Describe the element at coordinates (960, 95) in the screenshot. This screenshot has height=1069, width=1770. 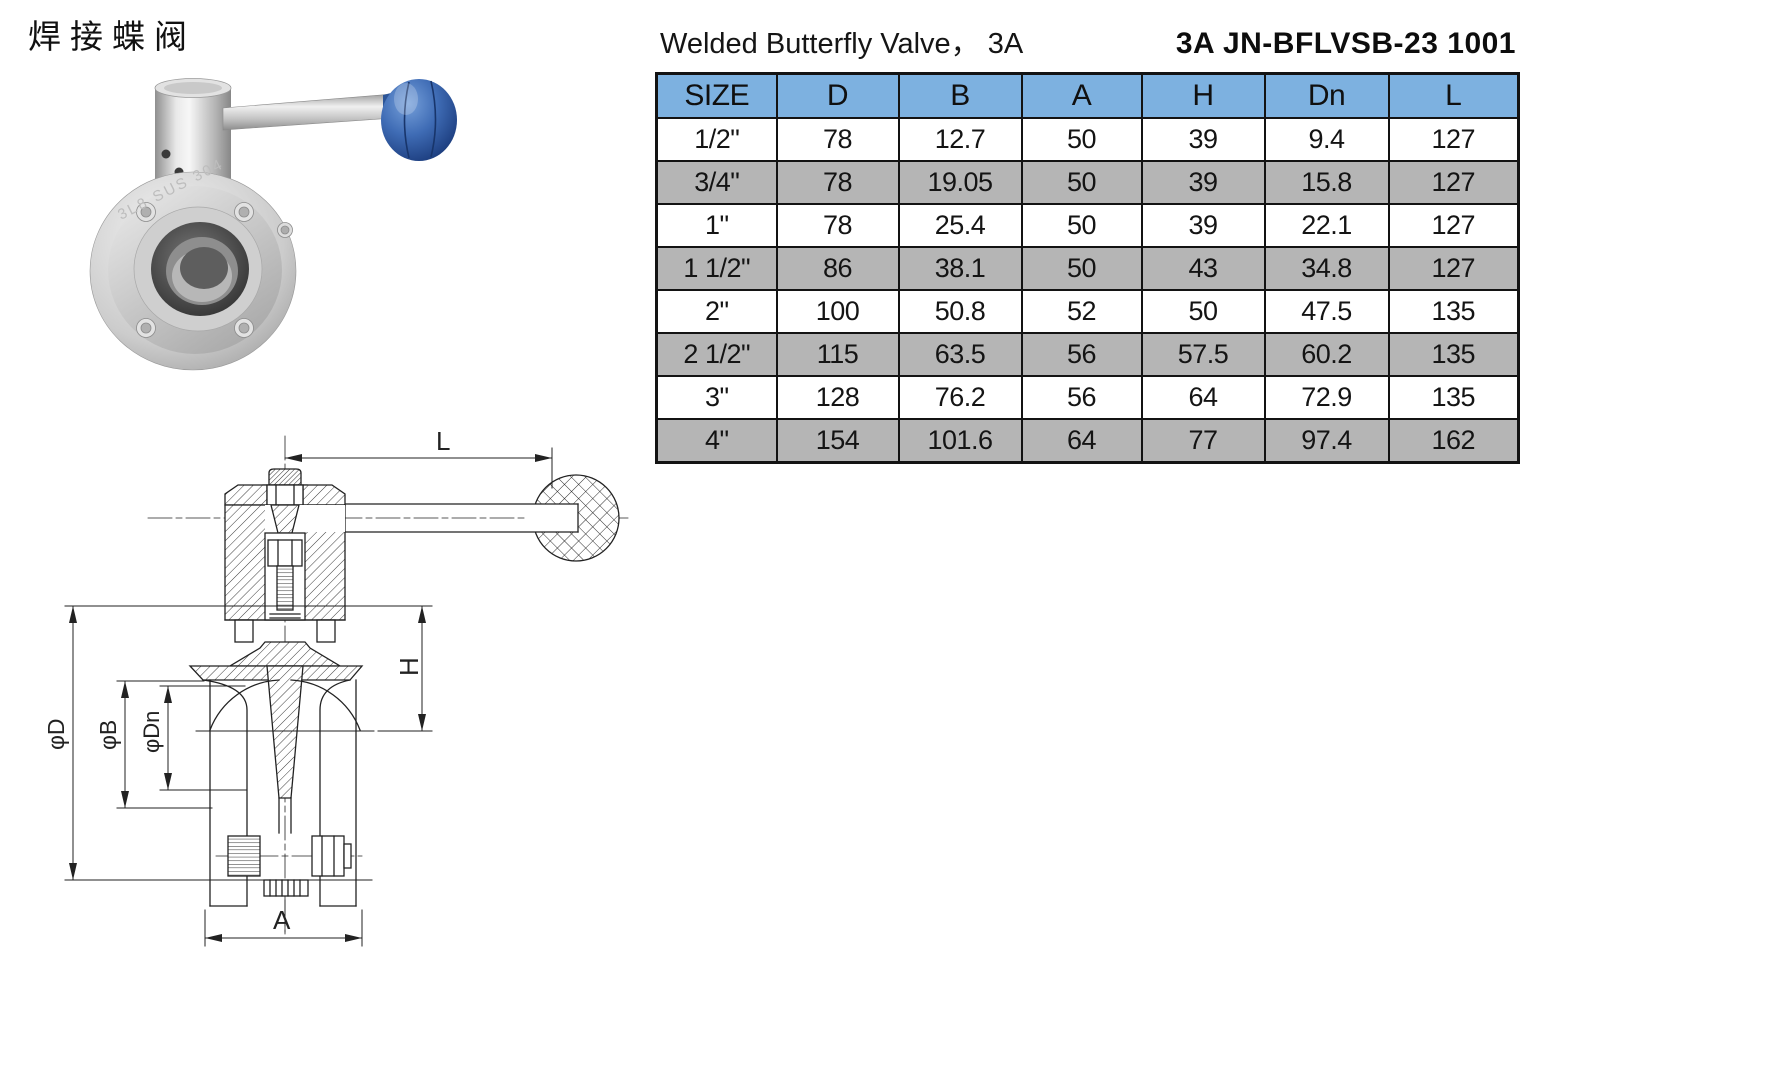
I see `col-header-b: B` at that location.